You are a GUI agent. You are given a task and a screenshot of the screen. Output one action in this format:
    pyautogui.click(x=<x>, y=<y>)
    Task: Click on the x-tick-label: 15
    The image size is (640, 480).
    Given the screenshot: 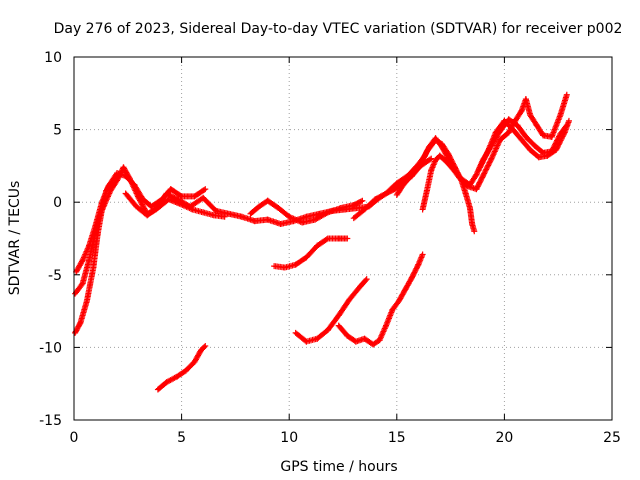 What is the action you would take?
    pyautogui.click(x=397, y=438)
    